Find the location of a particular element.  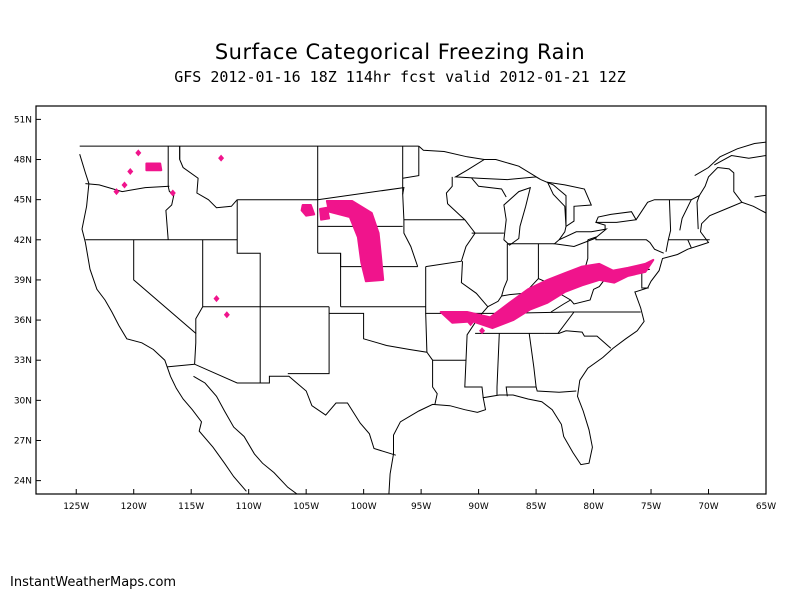

map-title: Surface Categorical Freezing Rain is located at coordinates (400, 52).